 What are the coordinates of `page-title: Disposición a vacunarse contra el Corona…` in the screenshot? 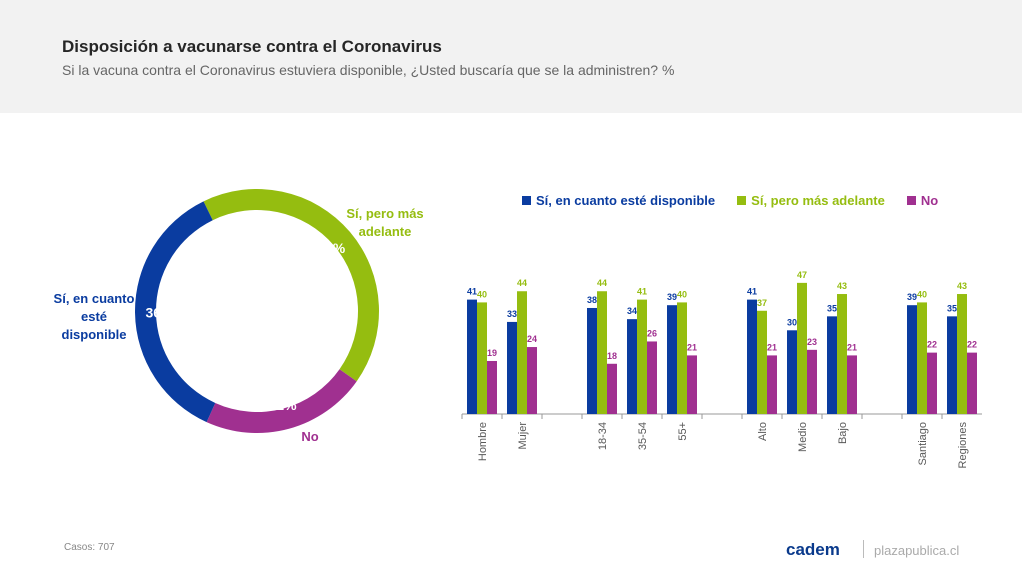 It's located at (252, 46).